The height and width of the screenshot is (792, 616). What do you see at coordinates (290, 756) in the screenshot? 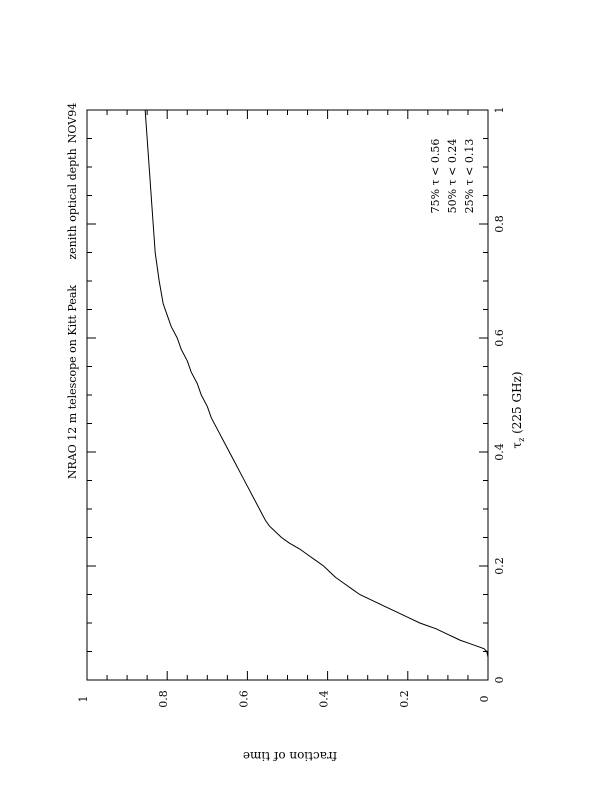
I see `y-axis-label: fraction of time` at bounding box center [290, 756].